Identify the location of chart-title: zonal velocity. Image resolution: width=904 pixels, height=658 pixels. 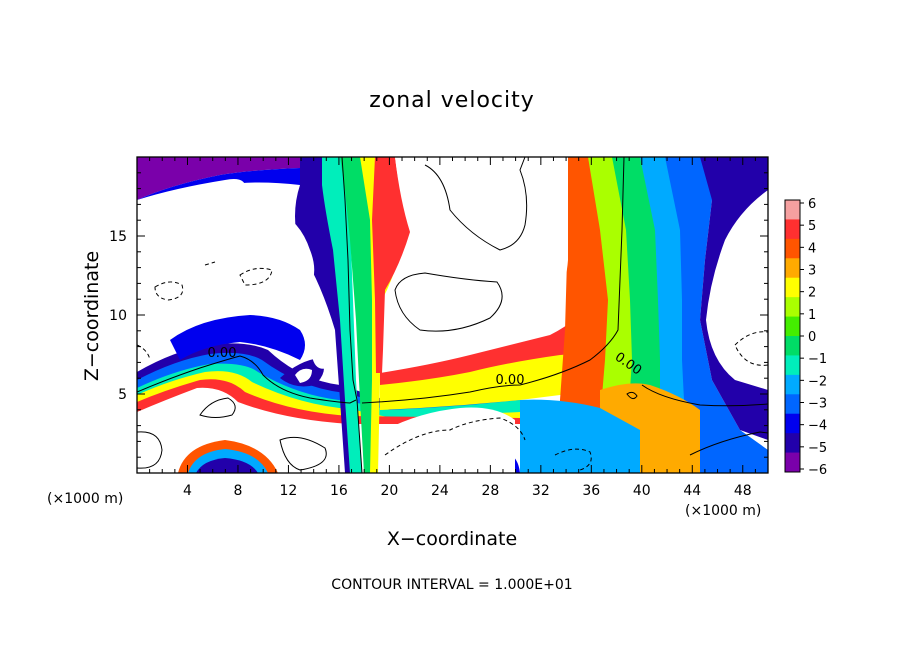
(452, 100).